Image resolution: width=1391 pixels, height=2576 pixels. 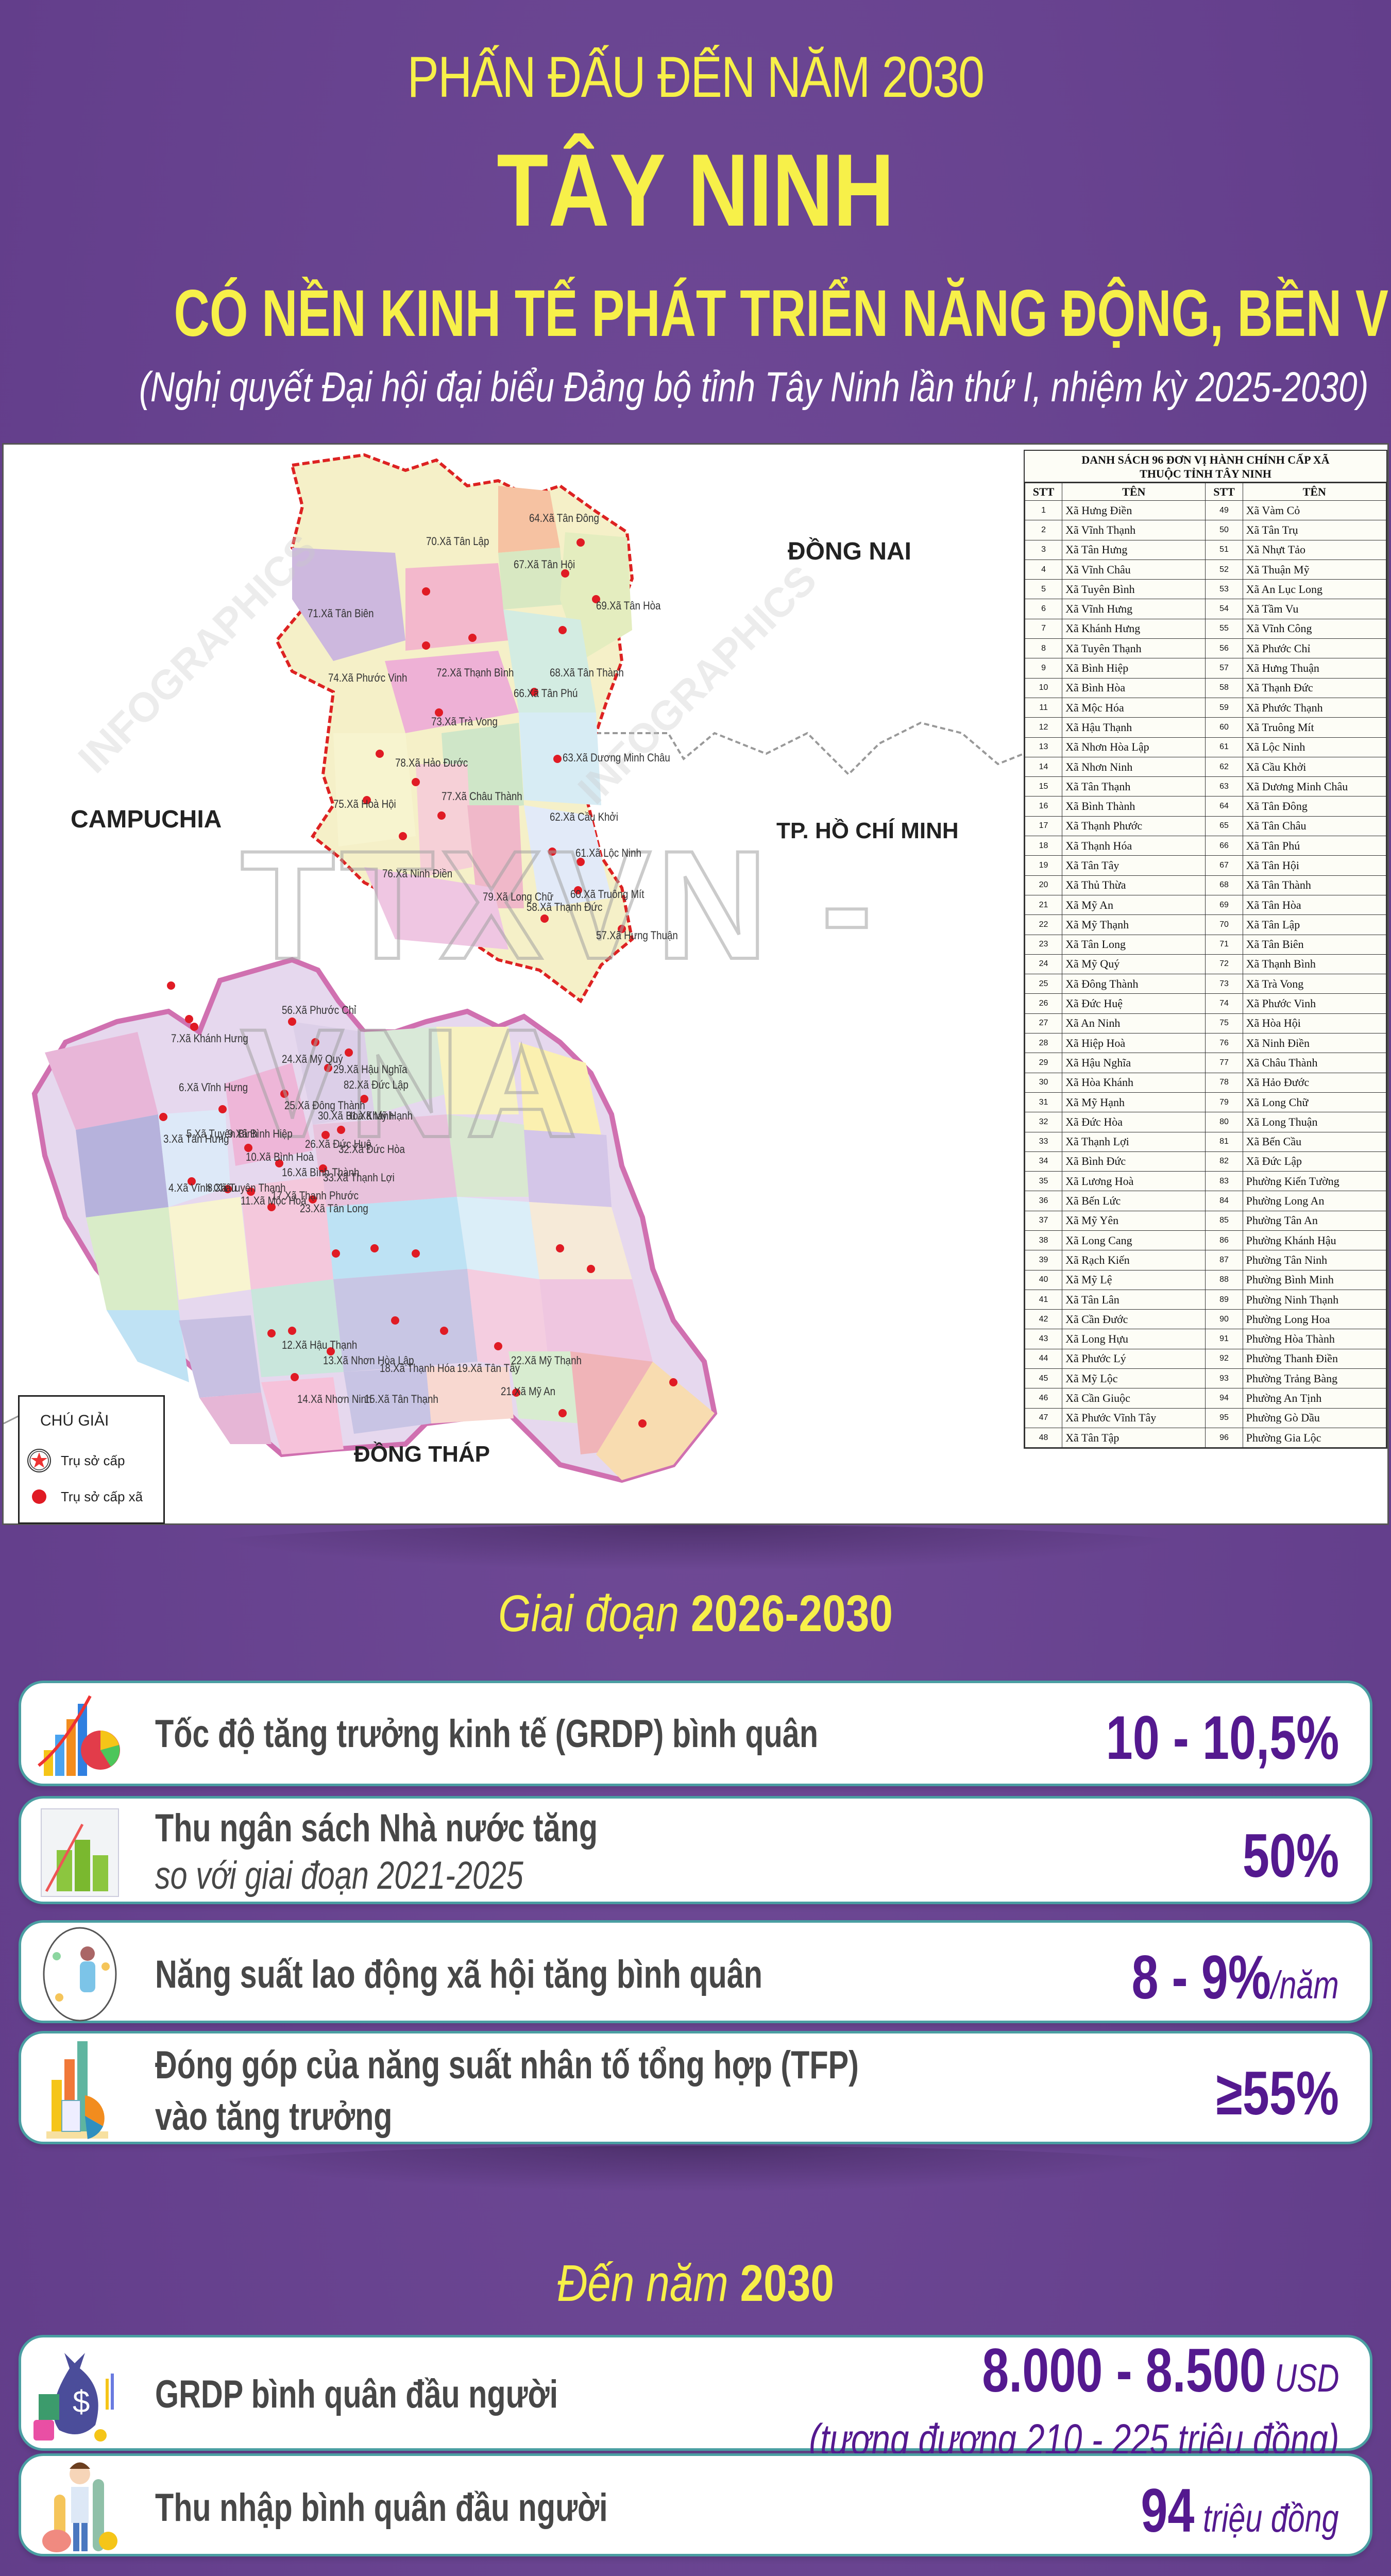 What do you see at coordinates (1205, 1240) in the screenshot?
I see `table-row: 38 Xã Long Cang 86 Phường Khánh Hậu` at bounding box center [1205, 1240].